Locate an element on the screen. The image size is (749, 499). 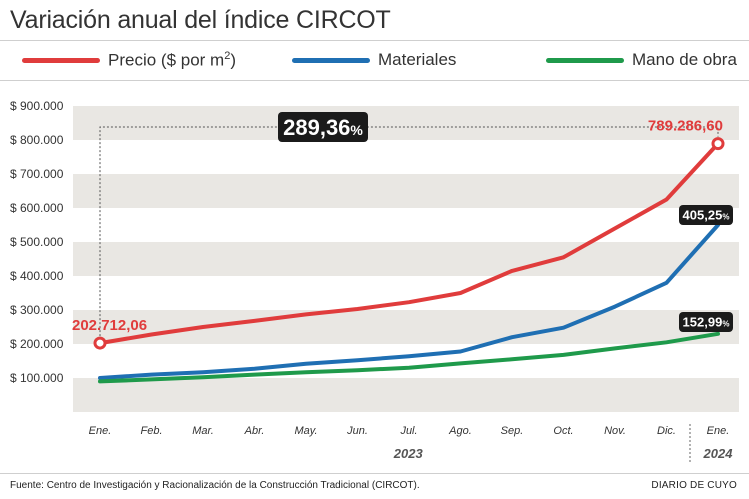
materiales-change-callout: 405,25% is located at coordinates (706, 215).